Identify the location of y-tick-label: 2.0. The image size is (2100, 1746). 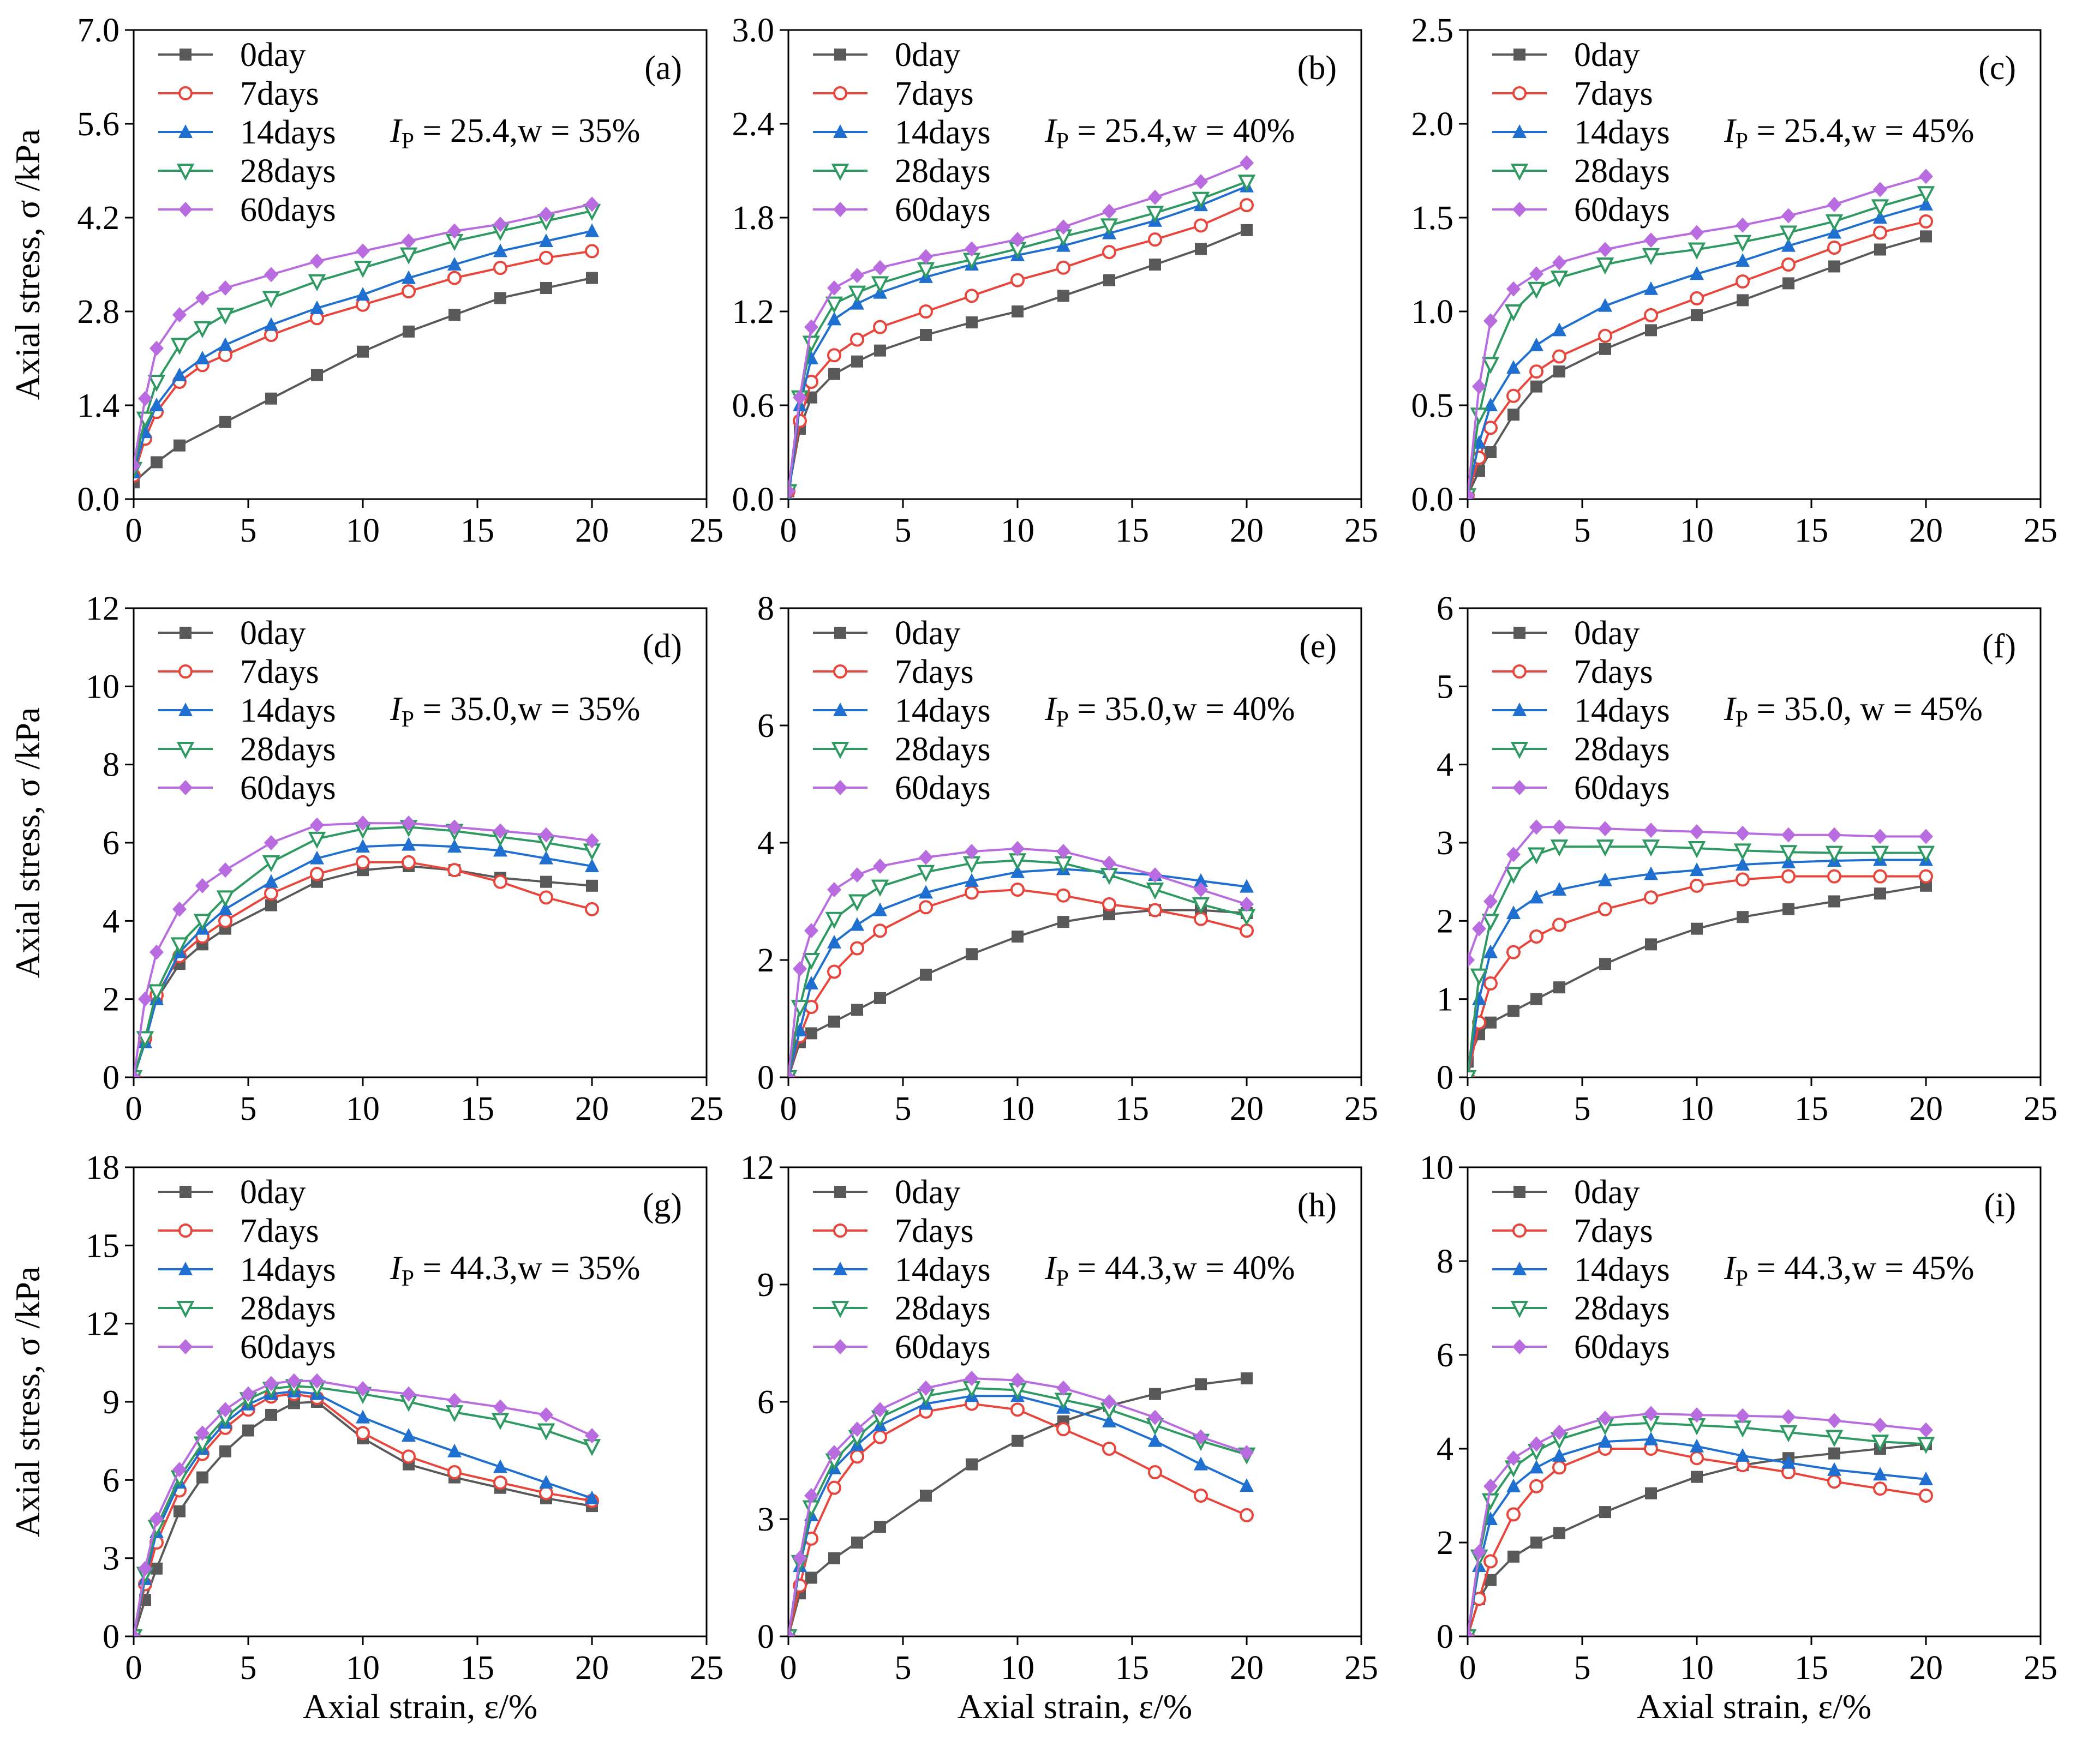
(1432, 124).